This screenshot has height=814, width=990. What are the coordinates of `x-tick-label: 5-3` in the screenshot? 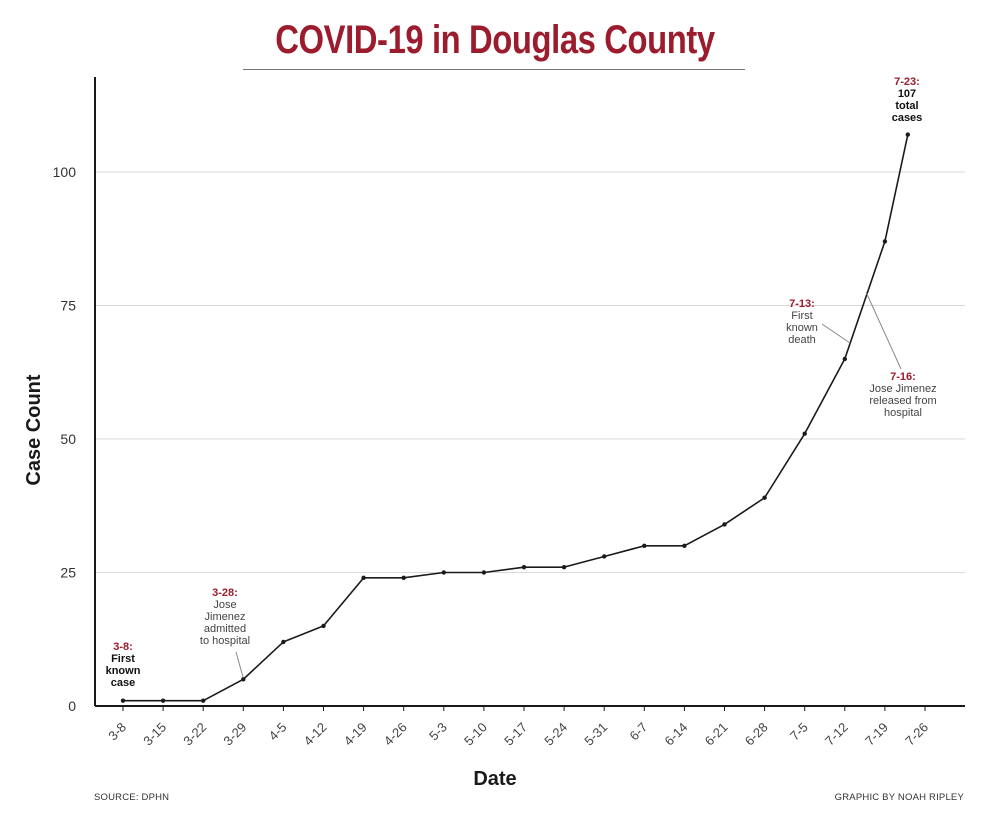 It's located at (438, 732).